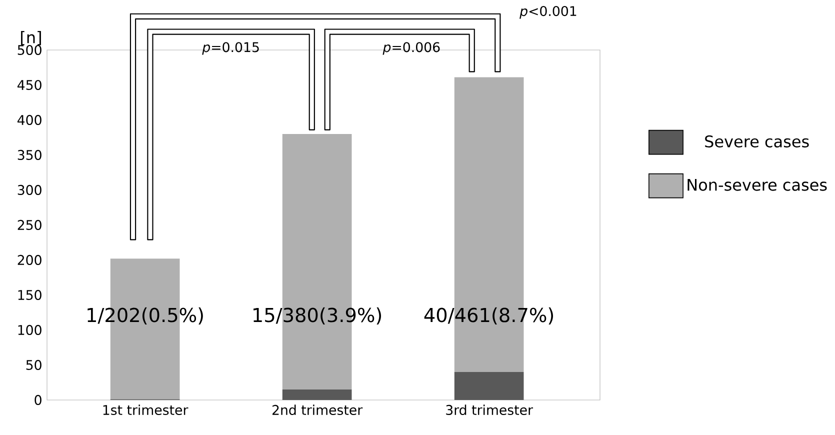 Image resolution: width=835 pixels, height=435 pixels. Describe the element at coordinates (317, 410) in the screenshot. I see `x-tick-label: 2nd trimester` at that location.